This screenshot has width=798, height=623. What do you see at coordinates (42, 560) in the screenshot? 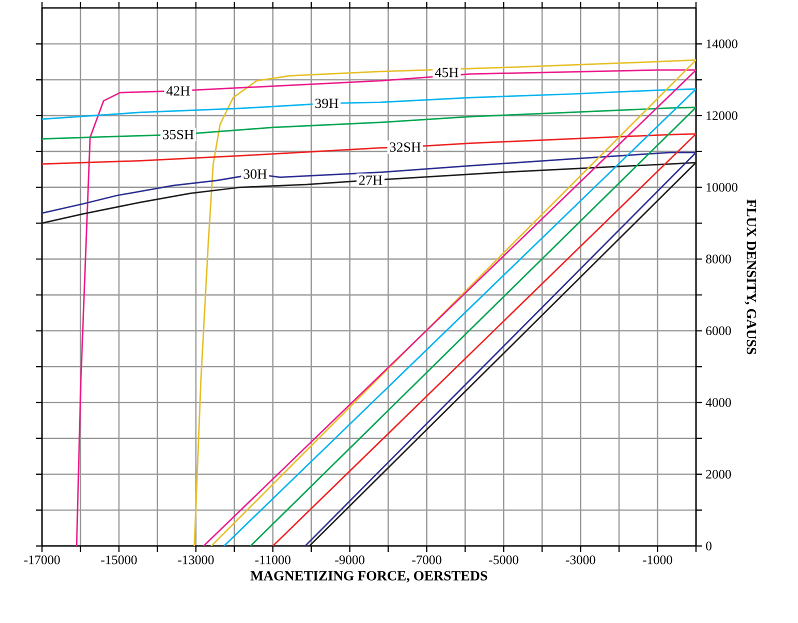
I see `x-tick-label: -17000` at bounding box center [42, 560].